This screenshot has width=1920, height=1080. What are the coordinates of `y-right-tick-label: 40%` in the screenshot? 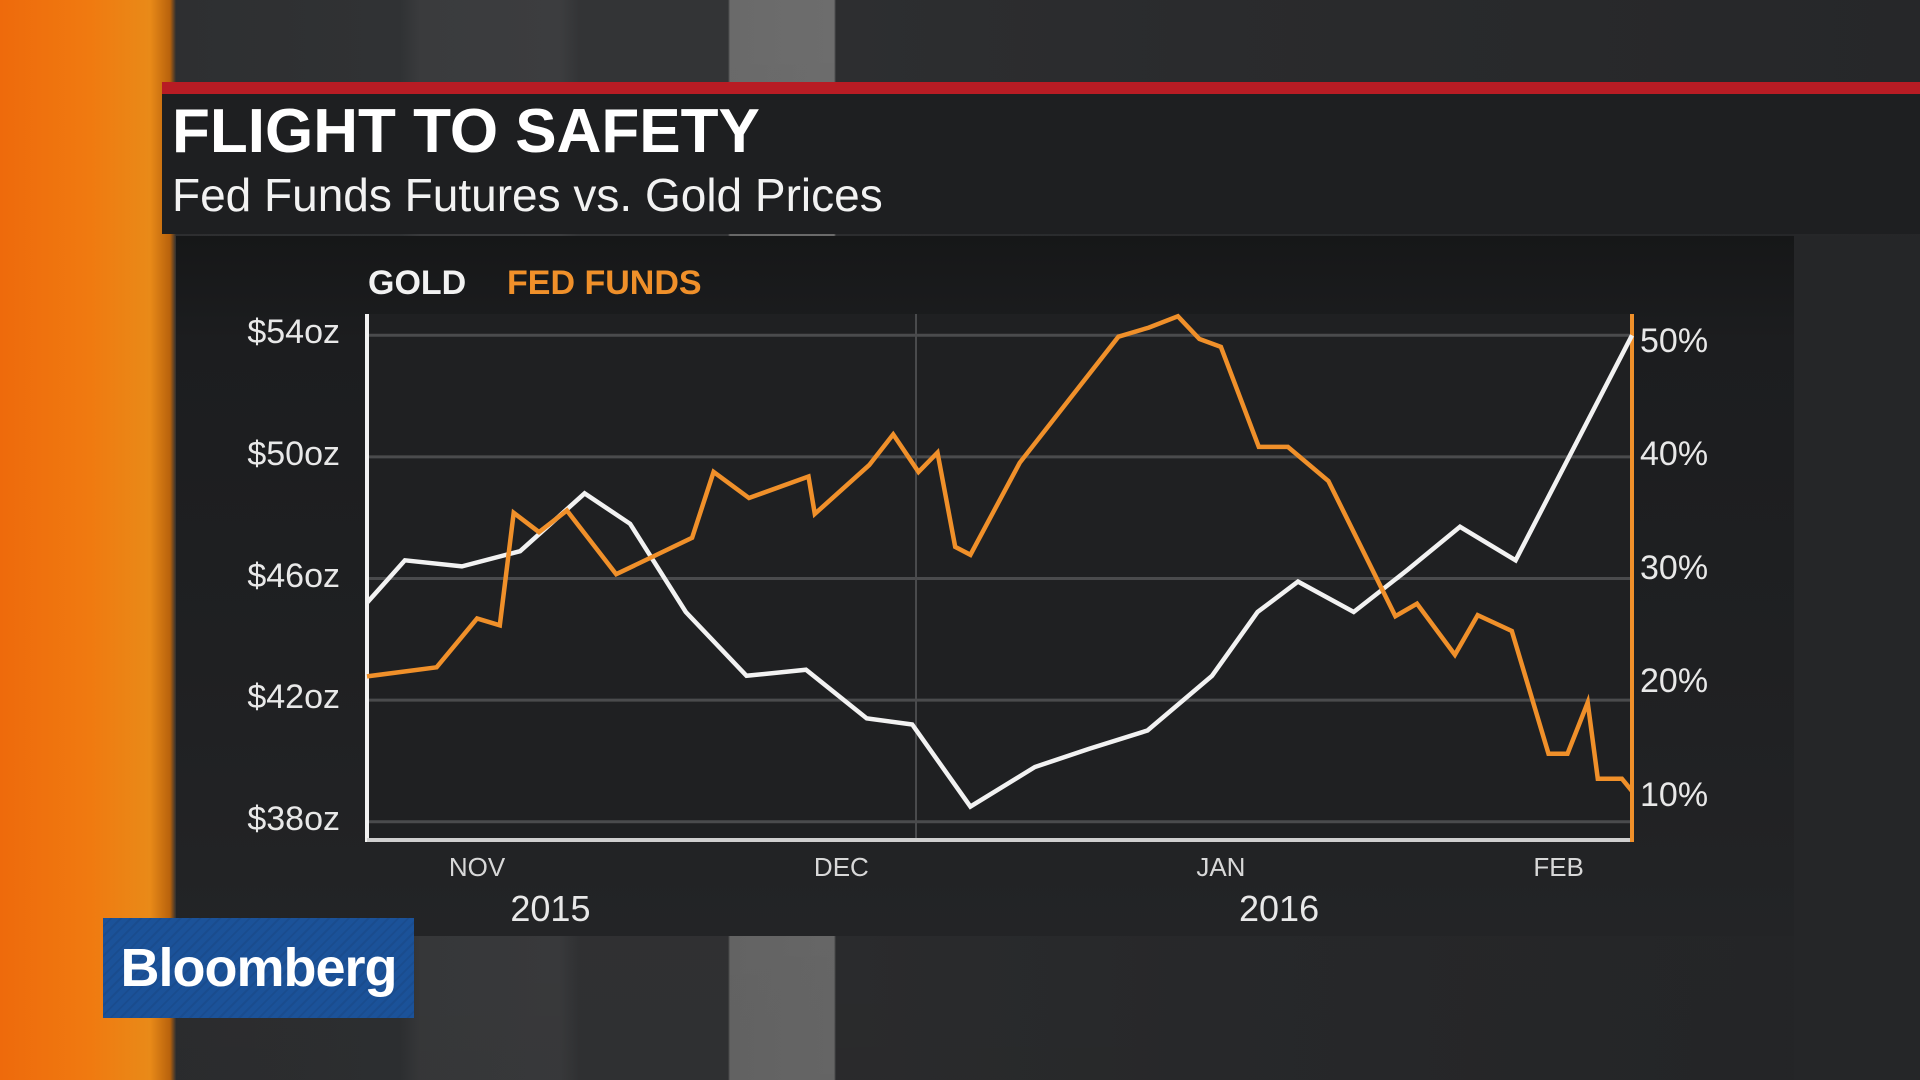 It's located at (1674, 454).